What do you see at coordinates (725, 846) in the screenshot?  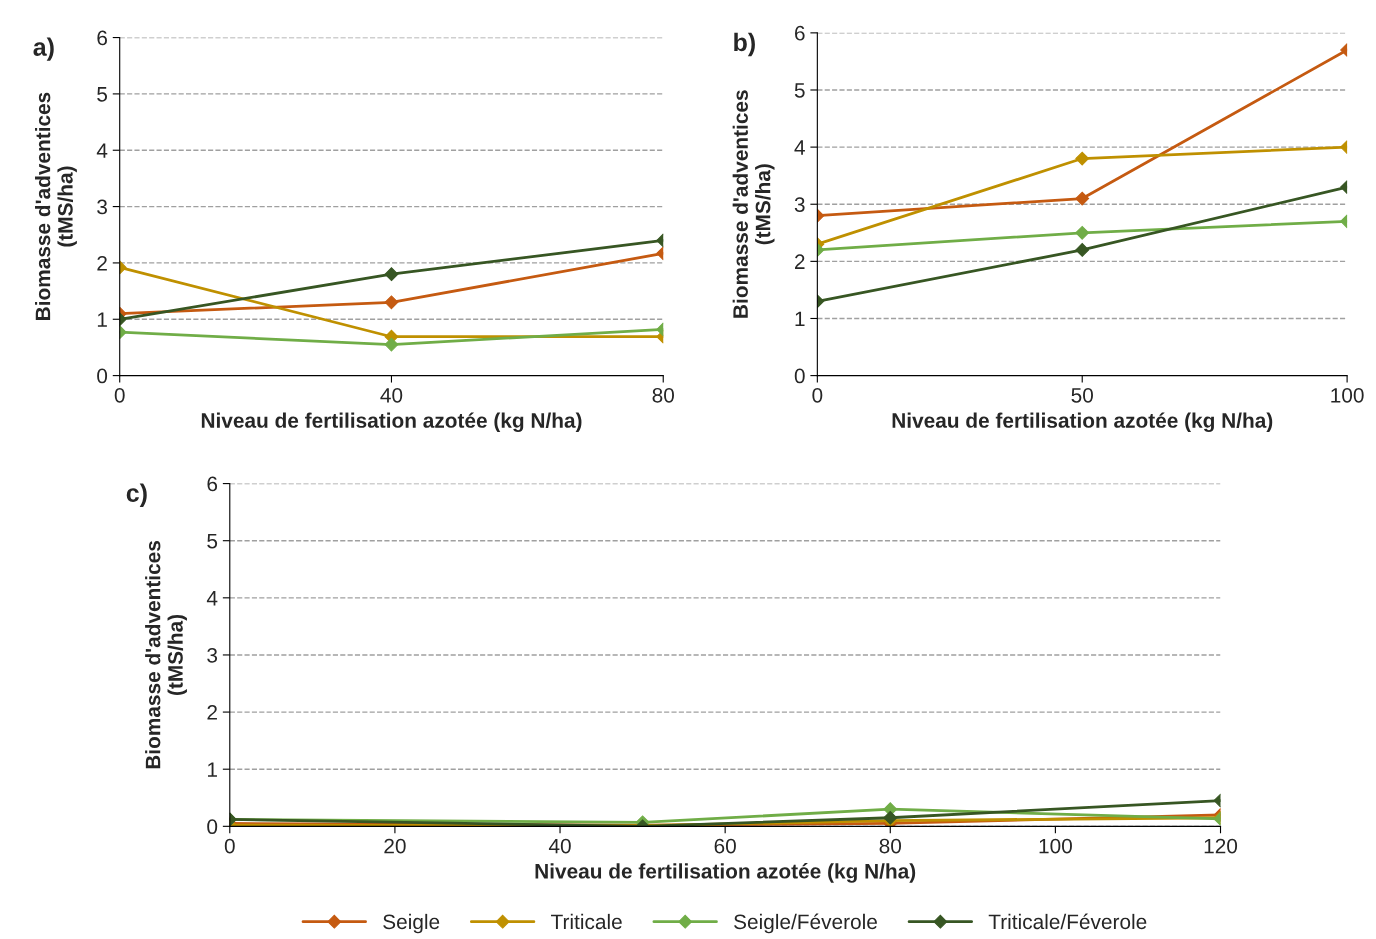 I see `x-tick-label: 60` at bounding box center [725, 846].